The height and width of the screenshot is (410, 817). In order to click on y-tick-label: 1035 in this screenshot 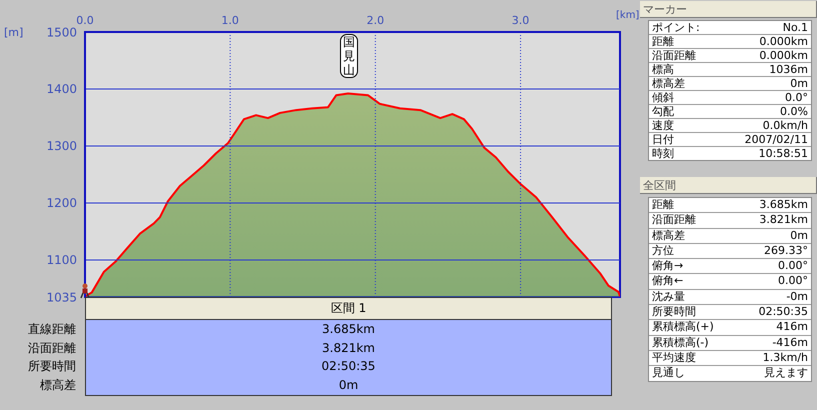, I will do `click(61, 297)`.